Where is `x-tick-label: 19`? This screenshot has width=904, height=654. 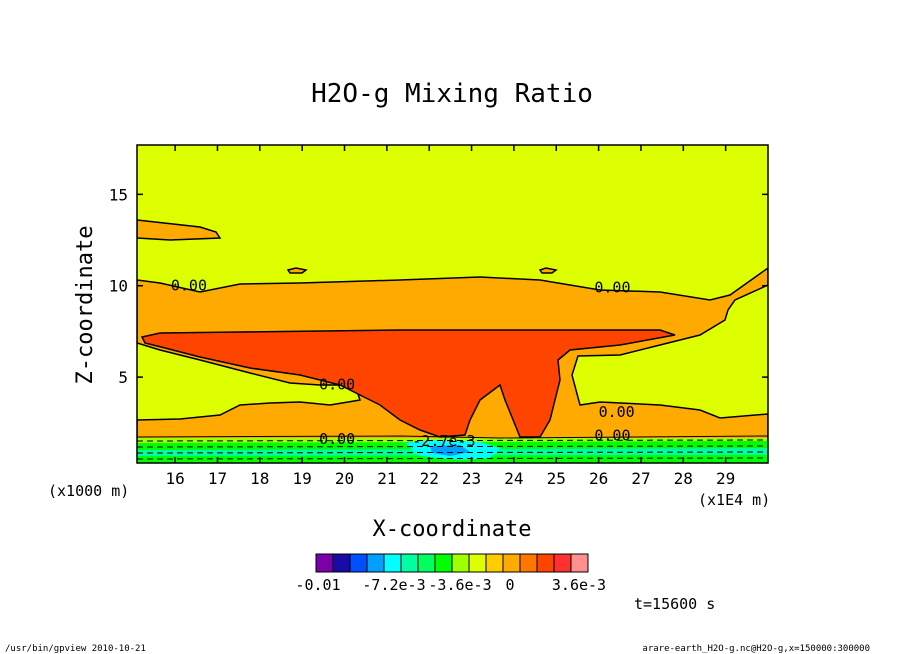
x-tick-label: 19 is located at coordinates (302, 478).